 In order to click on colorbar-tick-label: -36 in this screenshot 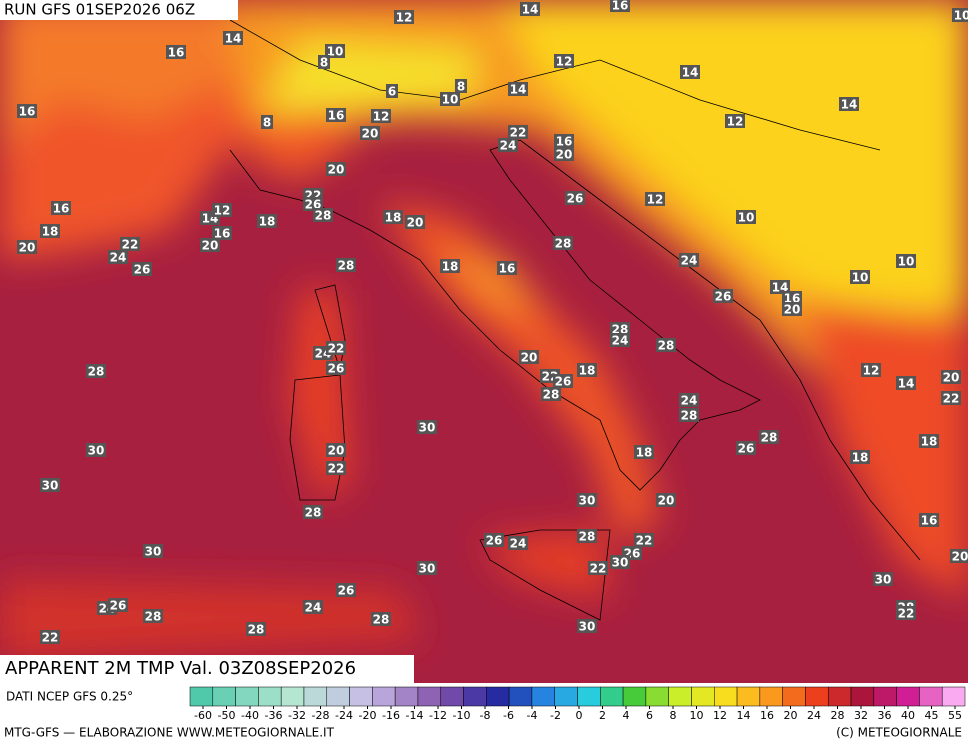, I will do `click(274, 715)`.